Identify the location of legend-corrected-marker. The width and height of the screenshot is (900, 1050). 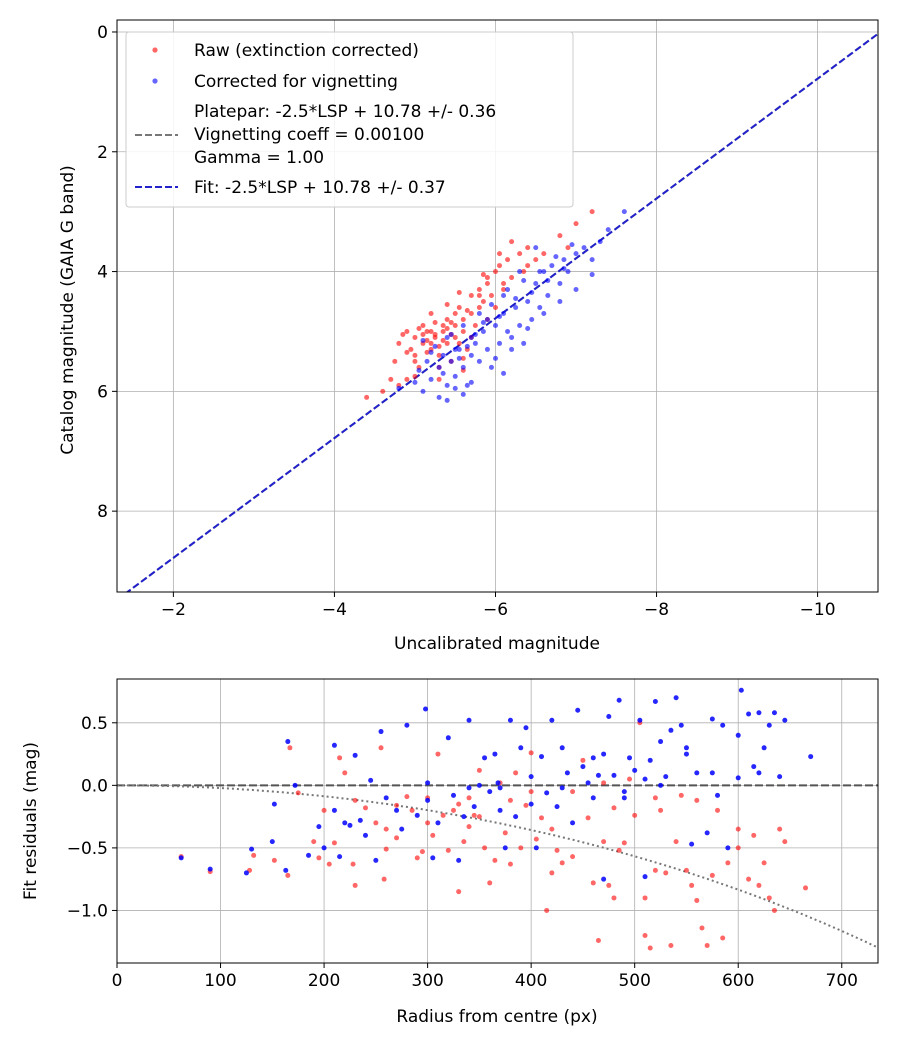
(155, 81).